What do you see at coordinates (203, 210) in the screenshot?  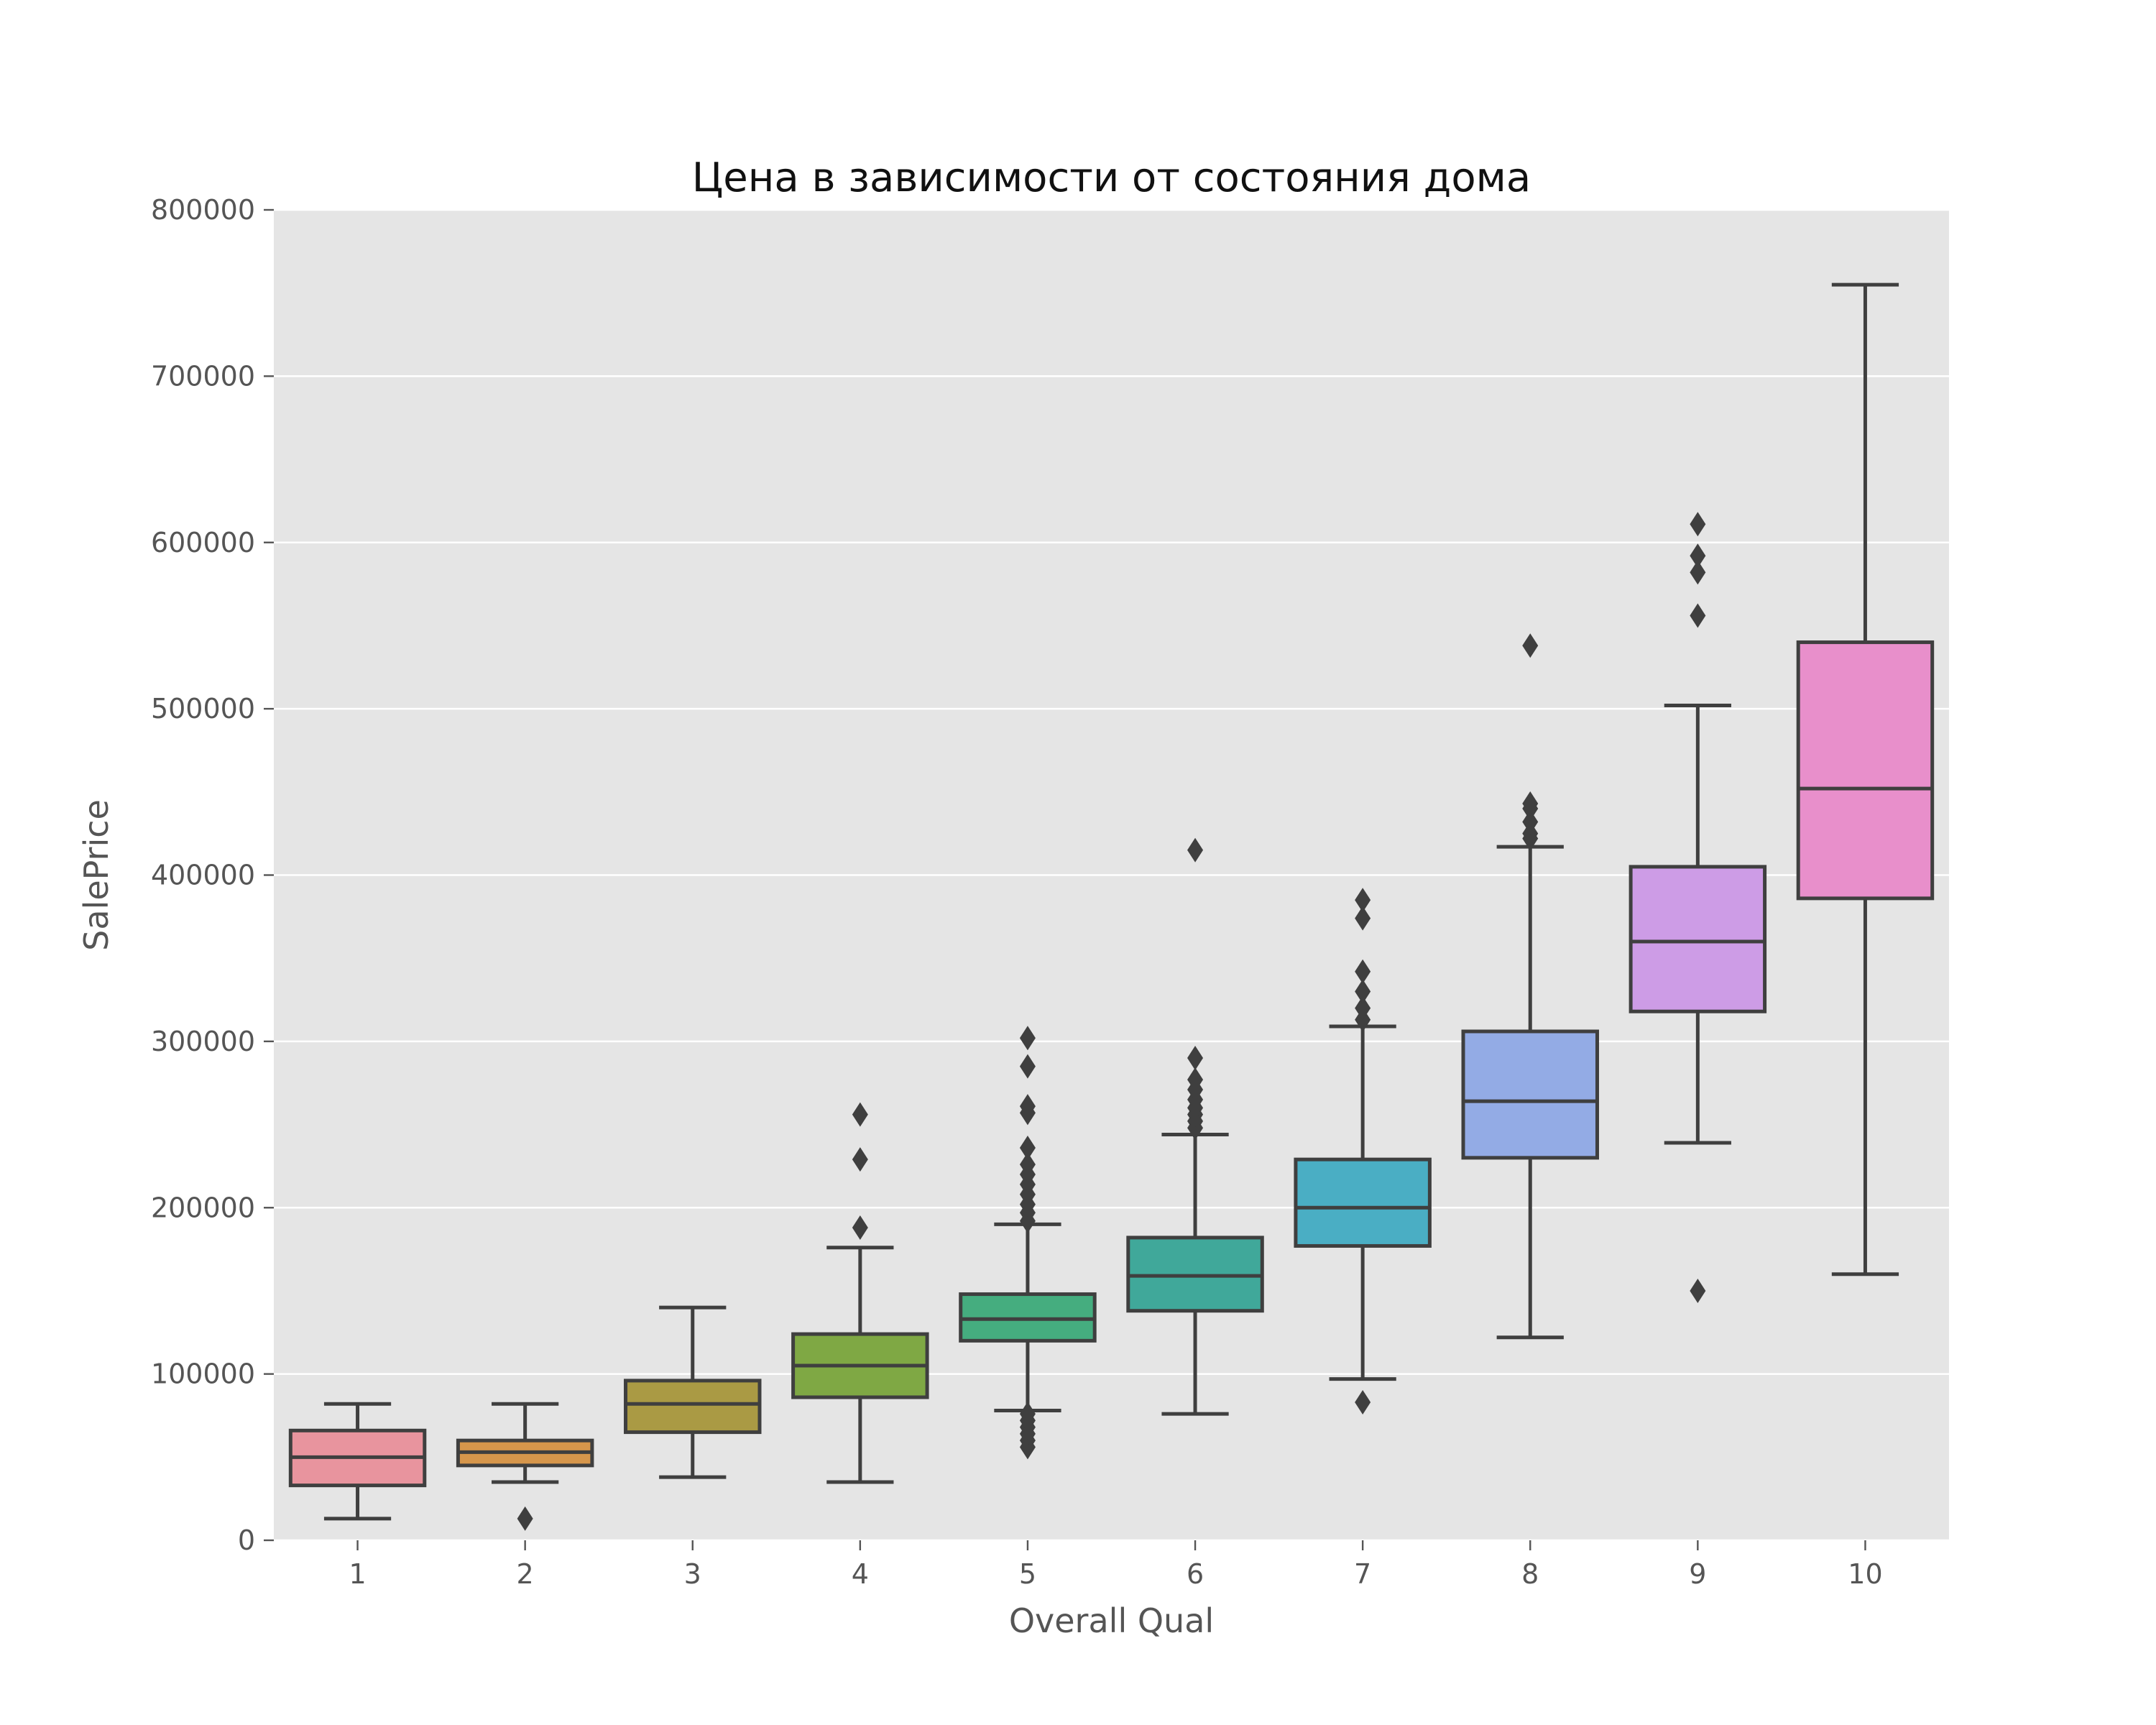 I see `y-tick-label: 800000` at bounding box center [203, 210].